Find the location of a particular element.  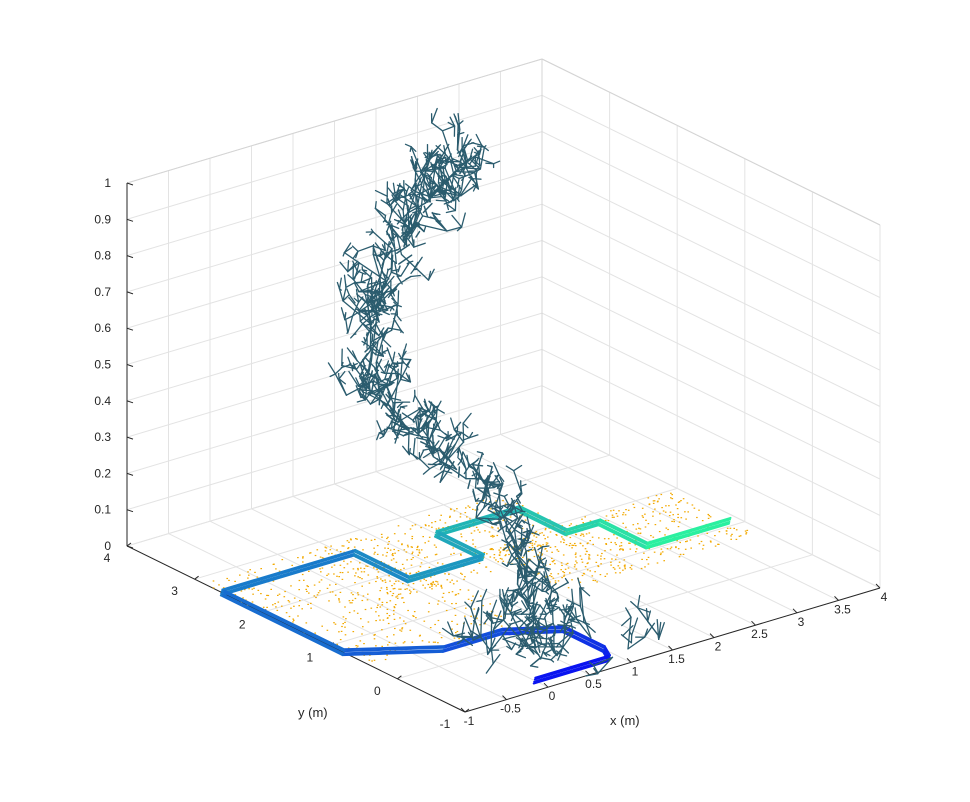

x-tick-label: 3.5 is located at coordinates (842, 609).